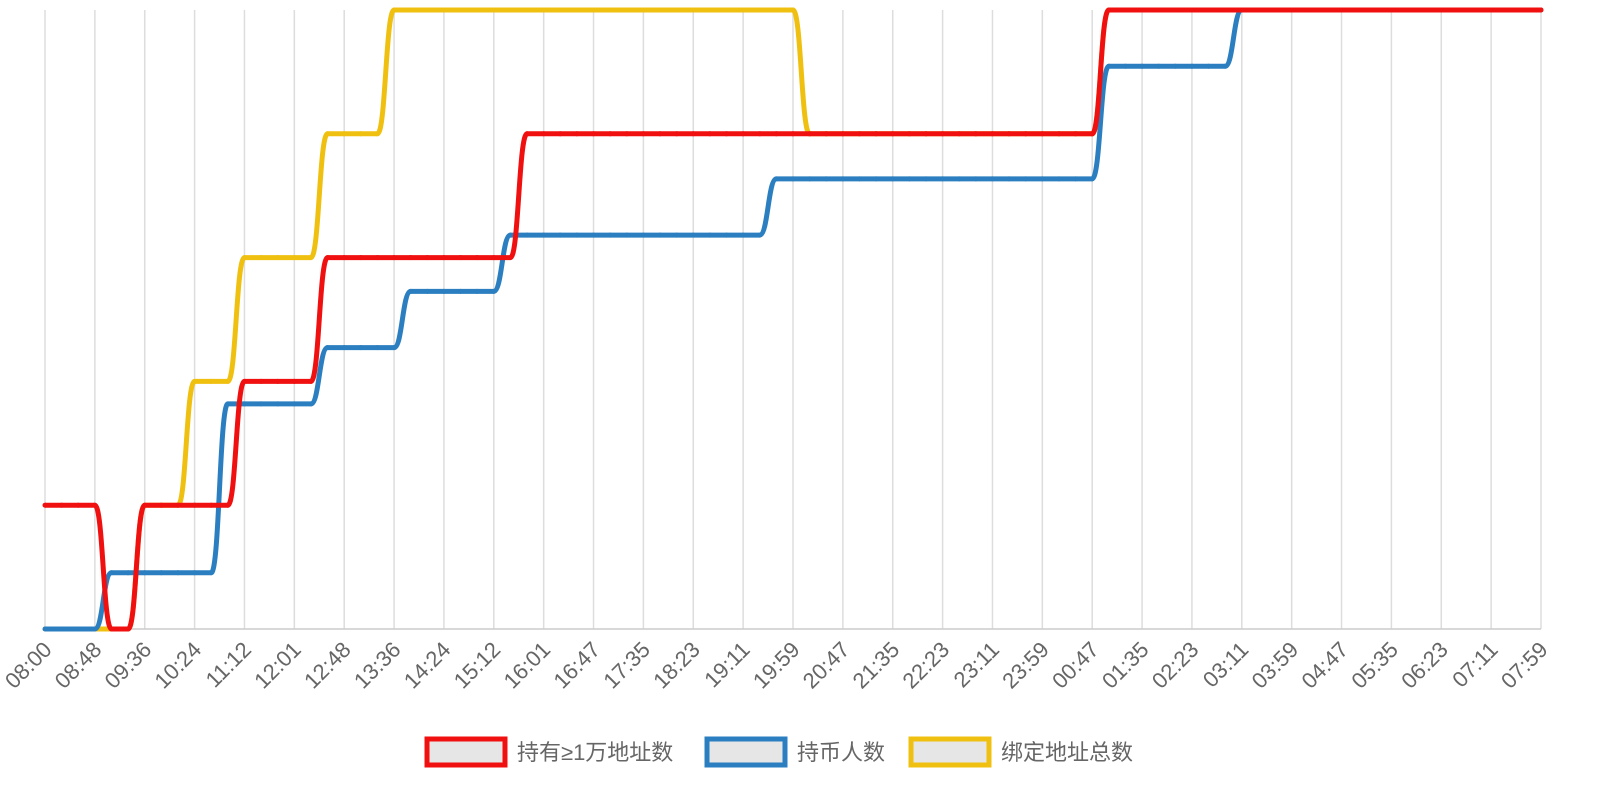  Describe the element at coordinates (726, 664) in the screenshot. I see `x-tick-label: 19:11` at that location.